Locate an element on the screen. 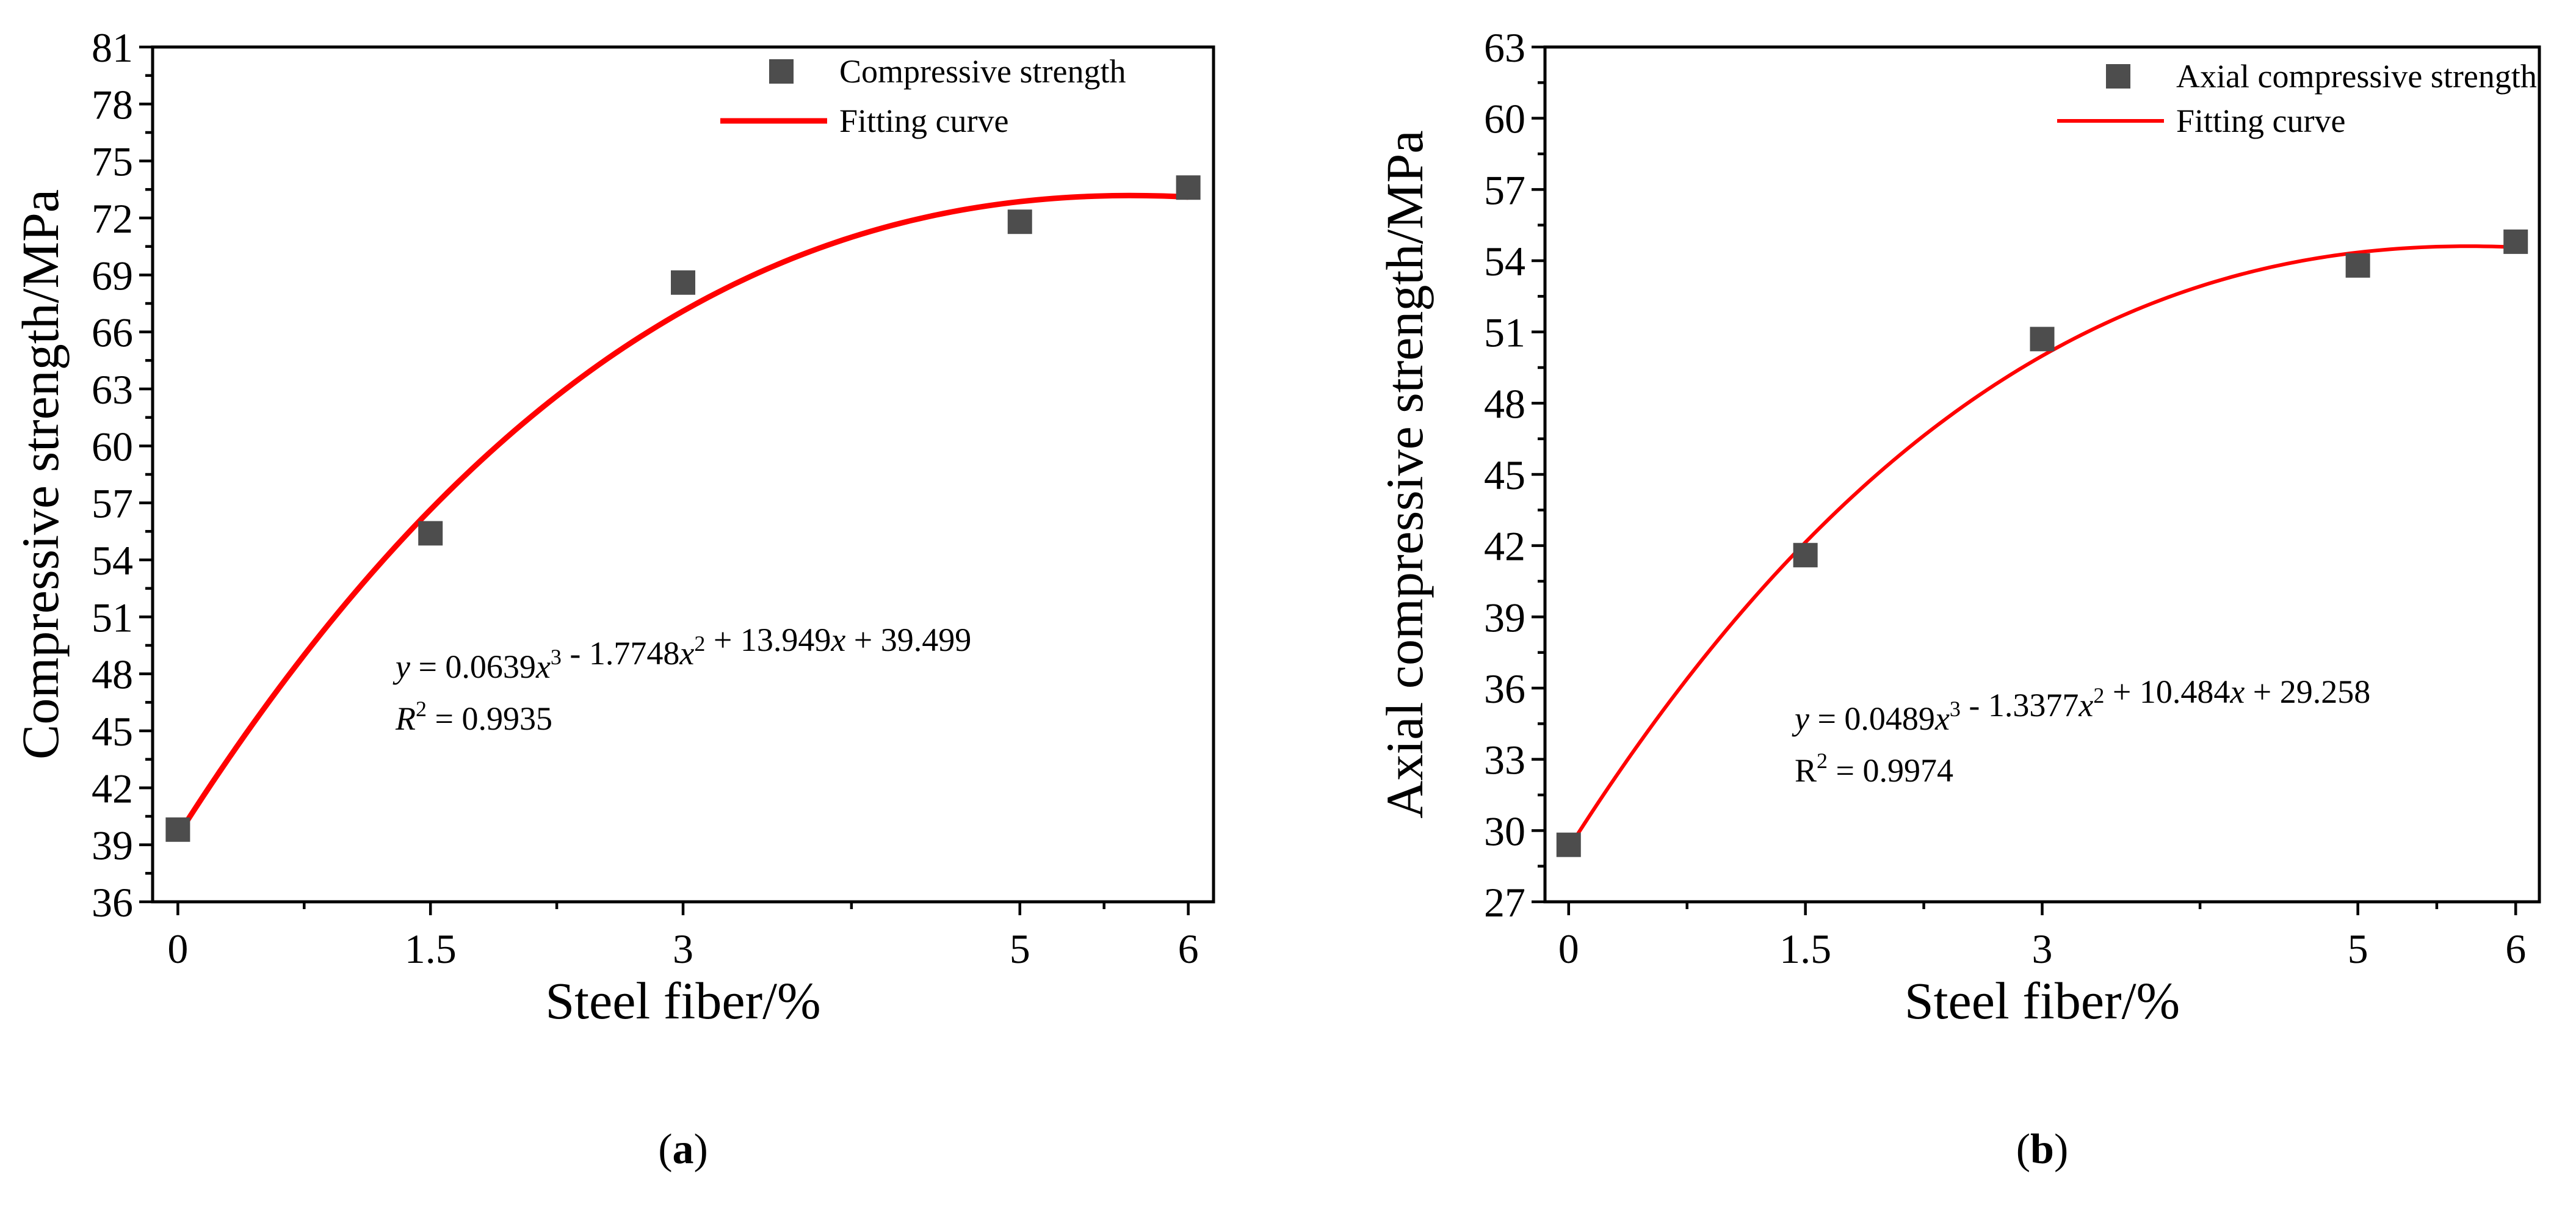 The height and width of the screenshot is (1226, 2576). y-tick-label: 75 is located at coordinates (112, 162).